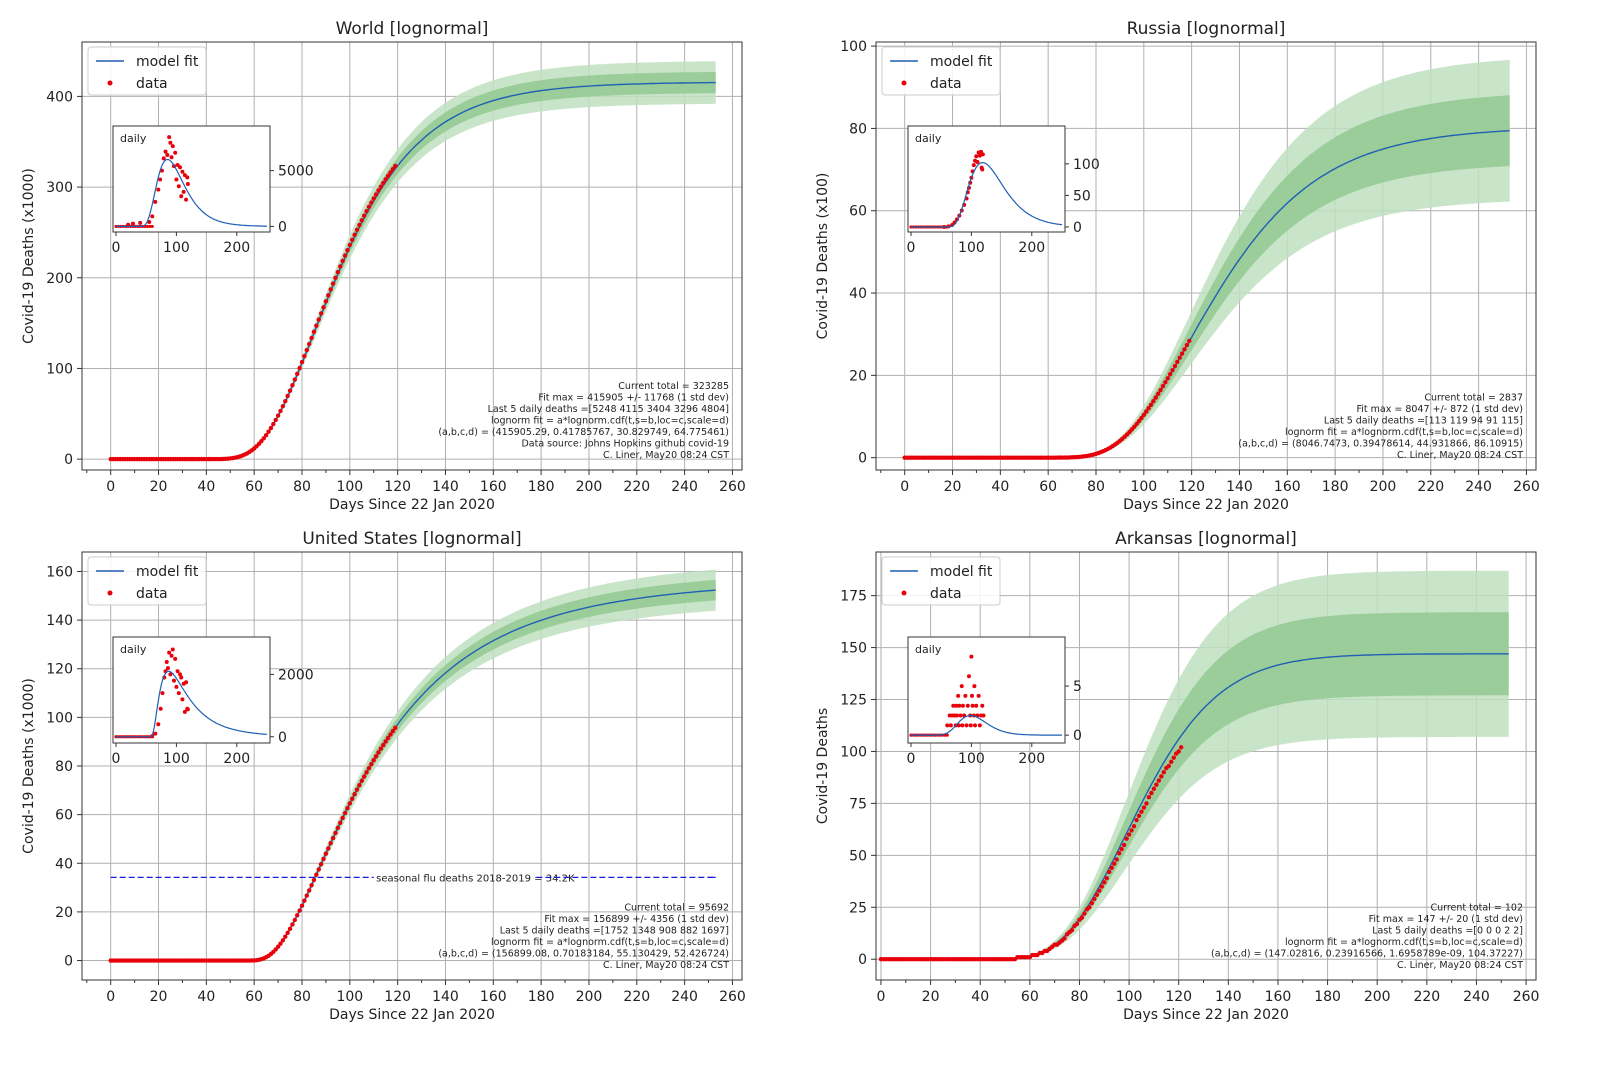  Describe the element at coordinates (64, 864) in the screenshot. I see `y-tick-label: 40` at that location.